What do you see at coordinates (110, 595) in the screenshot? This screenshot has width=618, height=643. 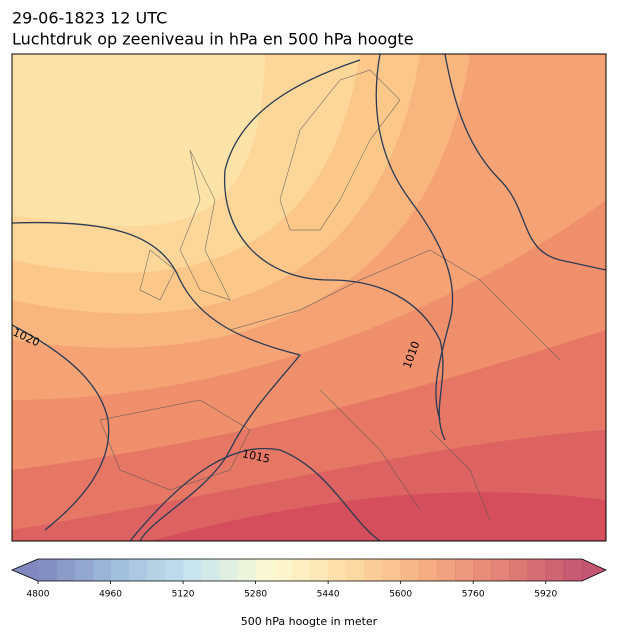 I see `colorbar-tick-label: 4960` at bounding box center [110, 595].